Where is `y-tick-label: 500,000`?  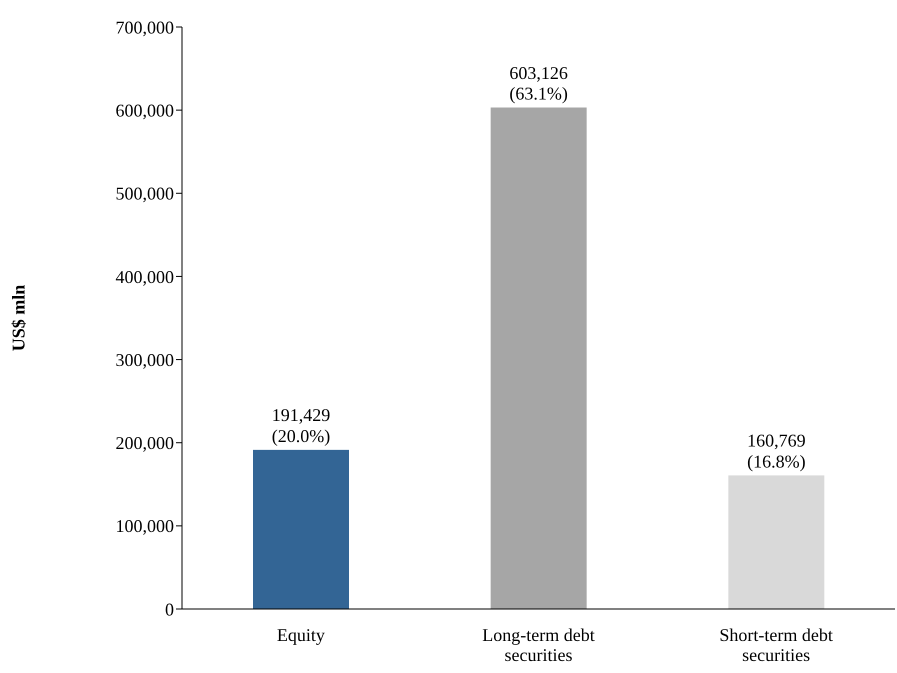 y-tick-label: 500,000 is located at coordinates (145, 194).